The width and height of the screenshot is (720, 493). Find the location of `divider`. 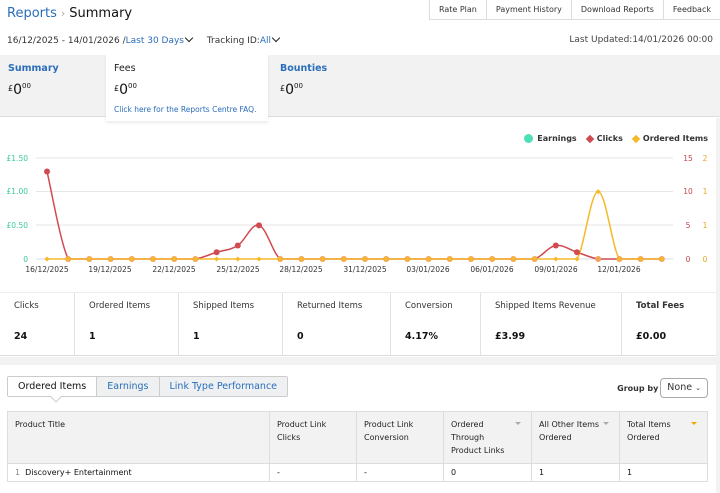

divider is located at coordinates (360, 361).